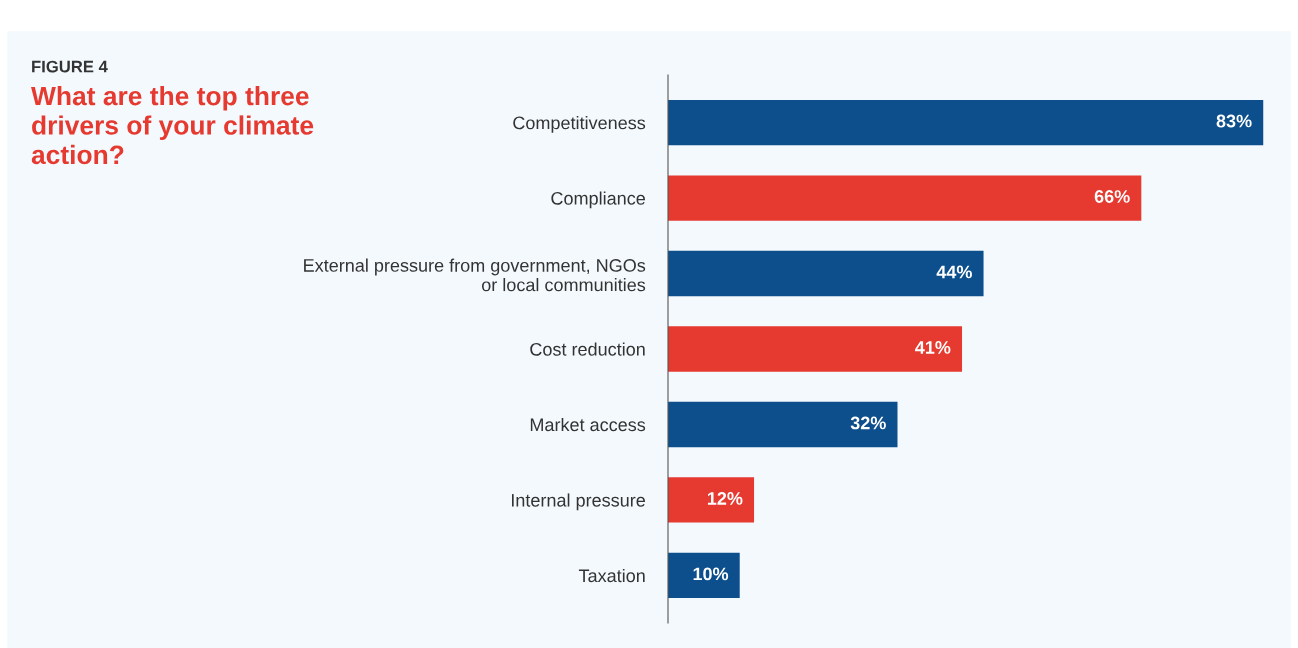 The height and width of the screenshot is (648, 1298). What do you see at coordinates (579, 124) in the screenshot?
I see `y-tick-label: Competitiveness` at bounding box center [579, 124].